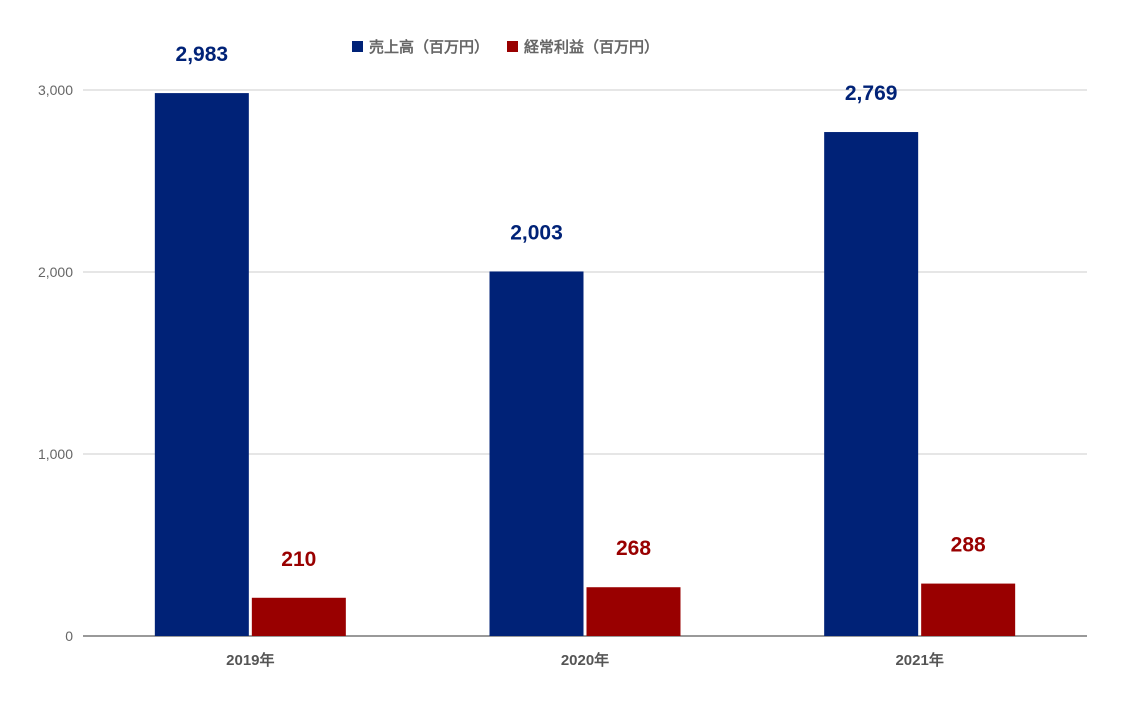 The height and width of the screenshot is (703, 1122). What do you see at coordinates (536, 232) in the screenshot?
I see `data-label-sales: 2,003` at bounding box center [536, 232].